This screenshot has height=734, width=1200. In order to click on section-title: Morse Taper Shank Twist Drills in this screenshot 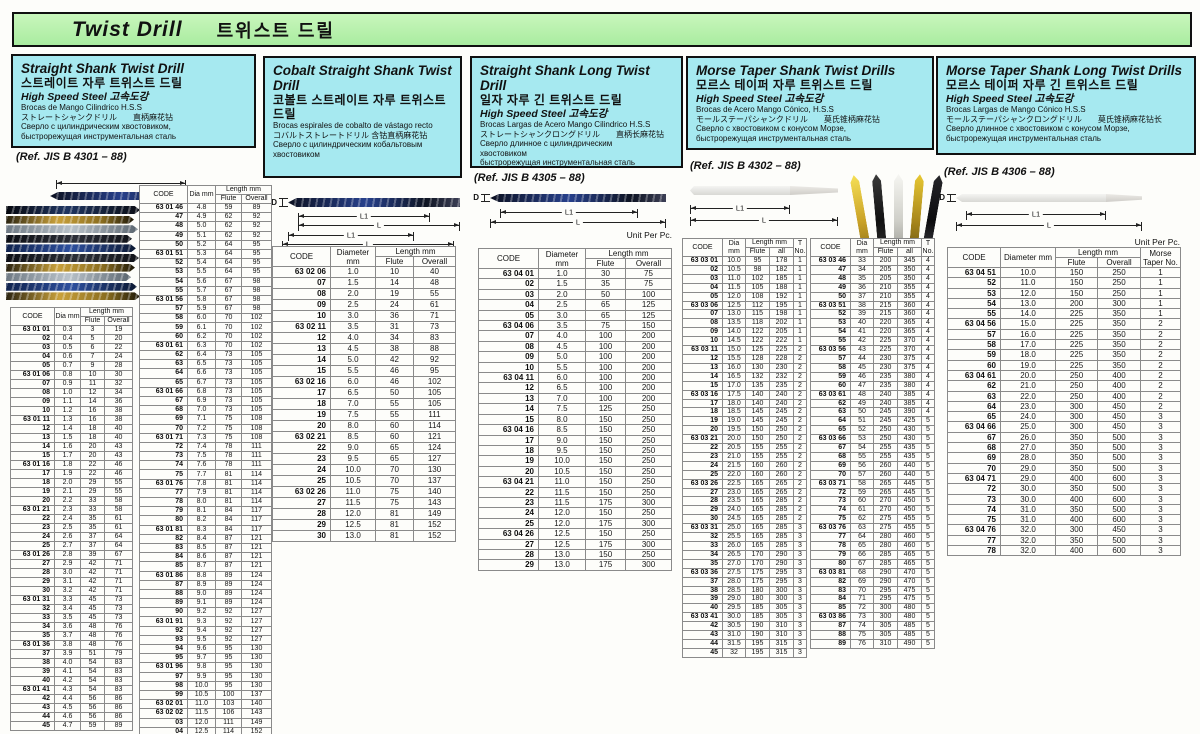, I will do `click(796, 70)`.